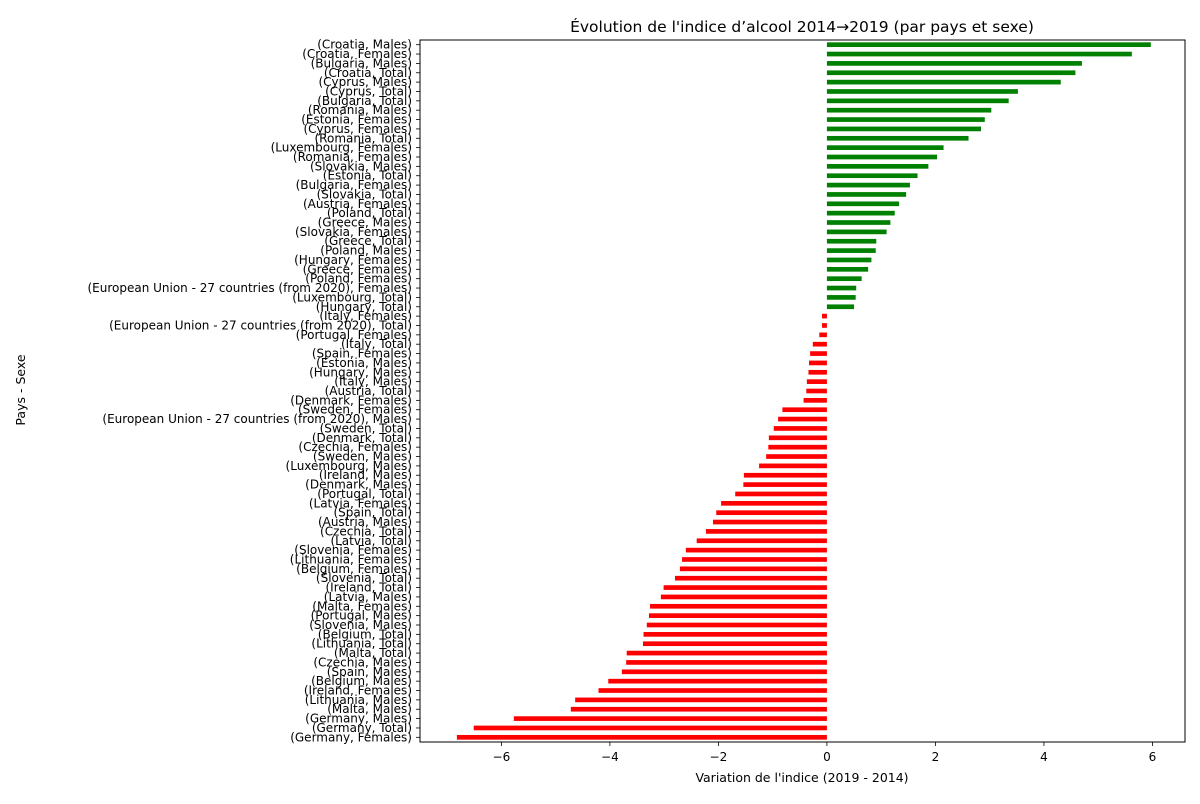 This screenshot has width=1200, height=804. Describe the element at coordinates (364, 45) in the screenshot. I see `y-tick-label-0: (Croatia, Males)` at that location.